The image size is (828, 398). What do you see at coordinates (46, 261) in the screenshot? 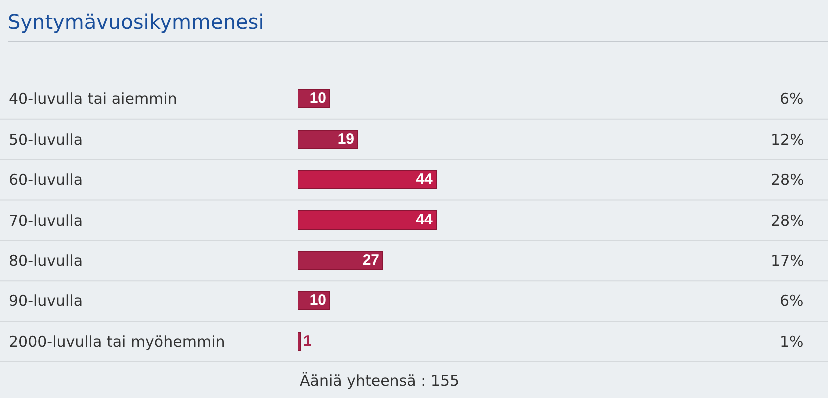
I see `y-tick-label: 80-luvulla` at bounding box center [46, 261].